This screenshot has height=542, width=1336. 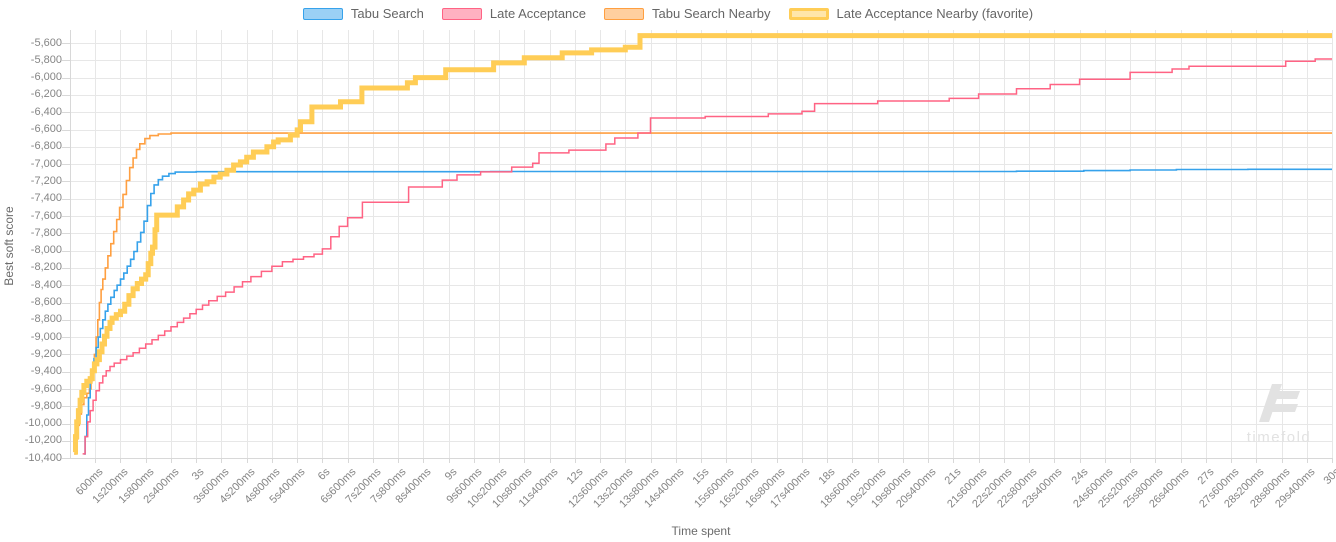 What do you see at coordinates (46, 353) in the screenshot?
I see `y-tick-label: -9,200` at bounding box center [46, 353].